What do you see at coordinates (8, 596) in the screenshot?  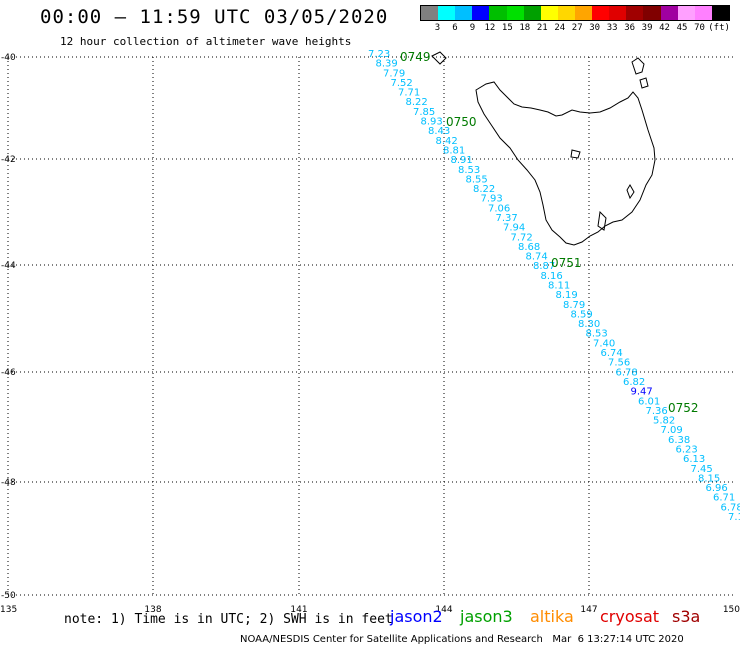 I see `latitude-label: -50` at bounding box center [8, 596].